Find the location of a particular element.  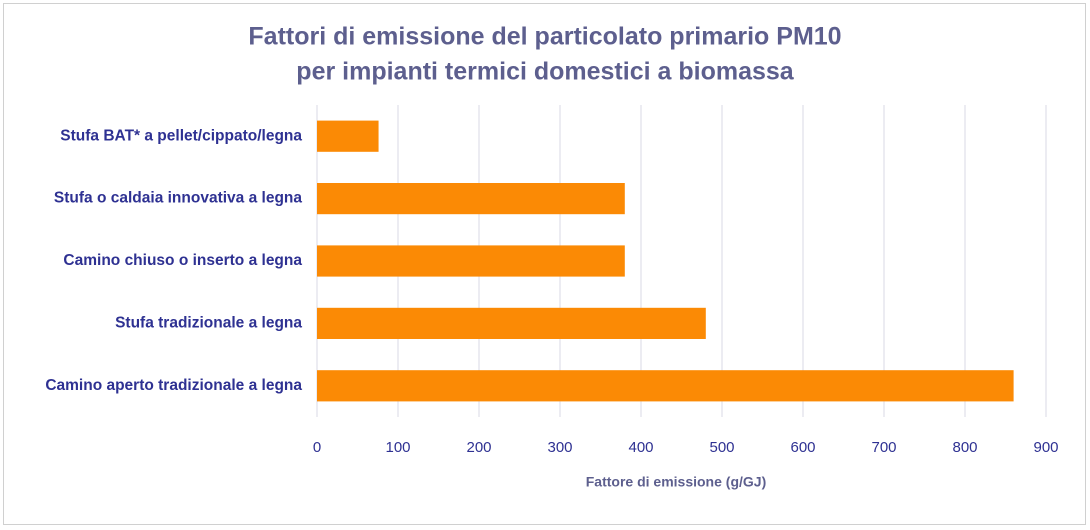

y-tick-label: Stufa tradizionale a legna is located at coordinates (208, 322).